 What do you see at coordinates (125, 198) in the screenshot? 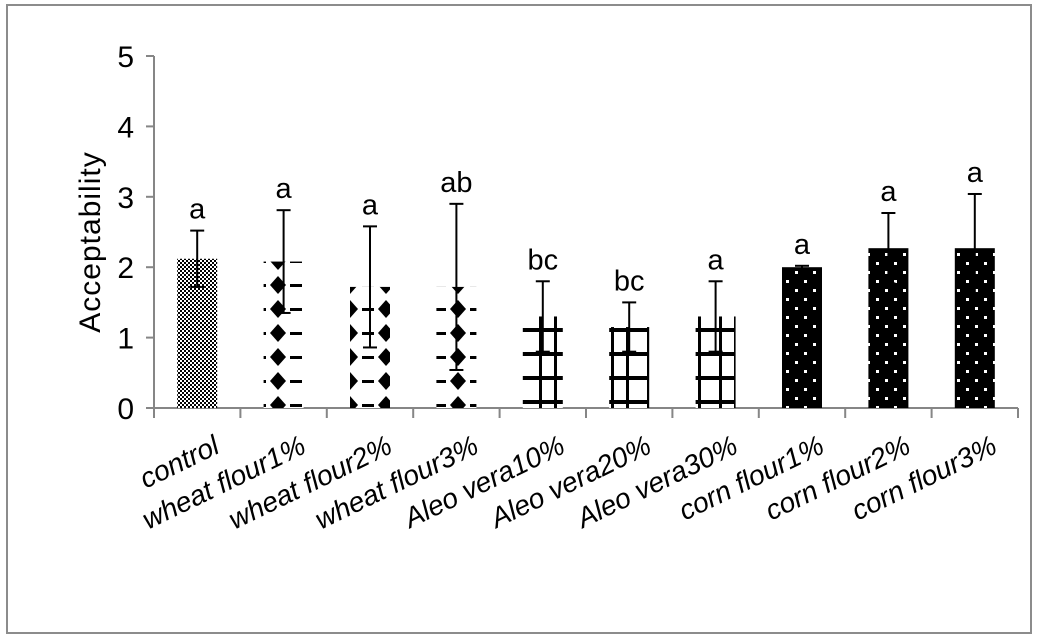
I see `y-tick-label: 3` at bounding box center [125, 198].